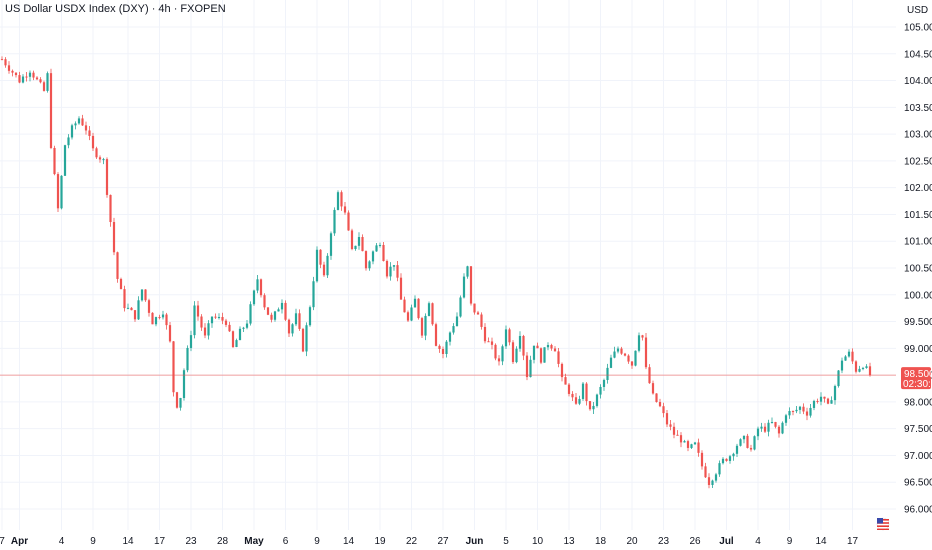  What do you see at coordinates (632, 541) in the screenshot?
I see `x-tick-label: 20` at bounding box center [632, 541].